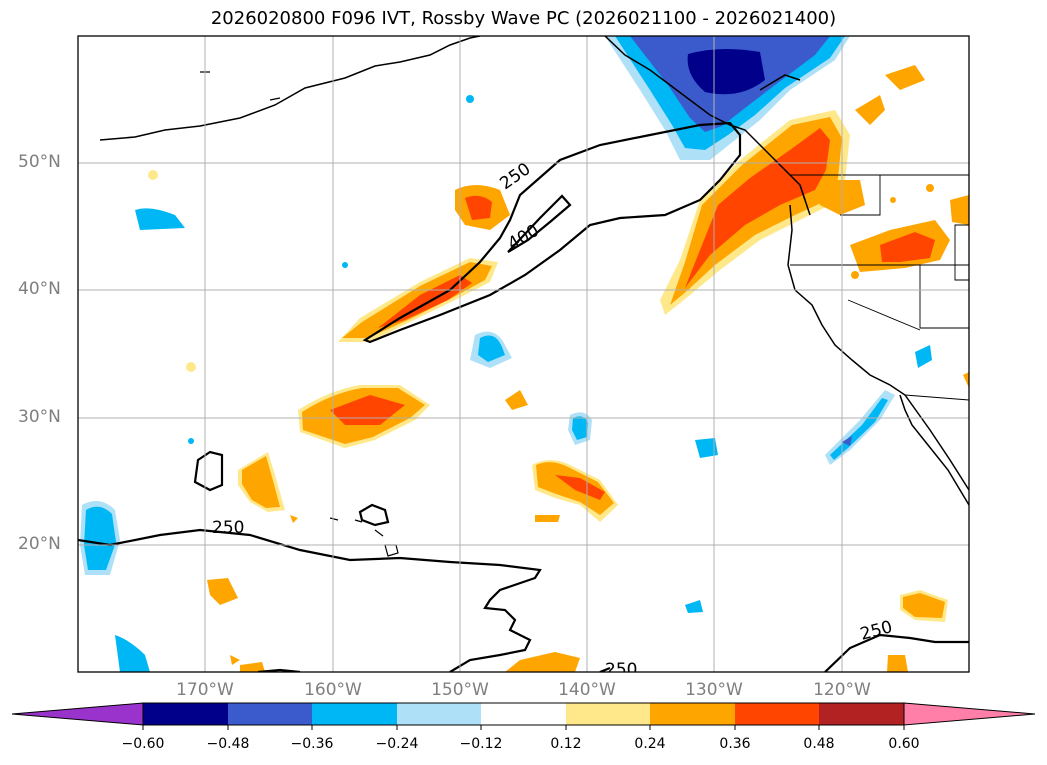 Image resolution: width=1047 pixels, height=765 pixels. What do you see at coordinates (481, 744) in the screenshot?
I see `colorbar-tick: −0.12` at bounding box center [481, 744].